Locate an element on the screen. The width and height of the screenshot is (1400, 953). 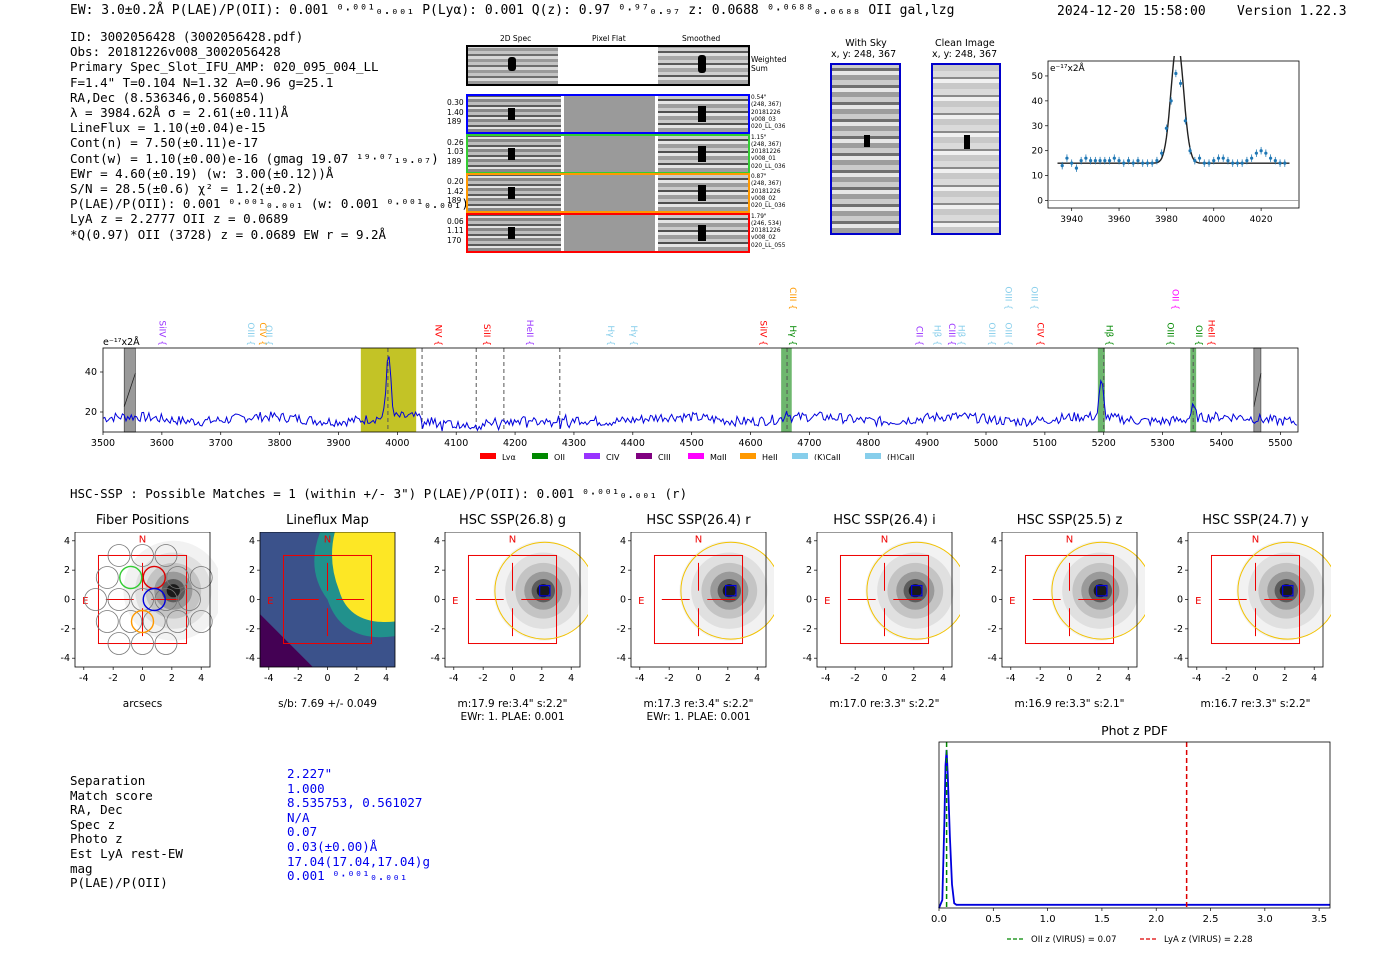
panel-caption-secondary: EWr: 1. PLAE: 0.001 is located at coordinates (698, 717).